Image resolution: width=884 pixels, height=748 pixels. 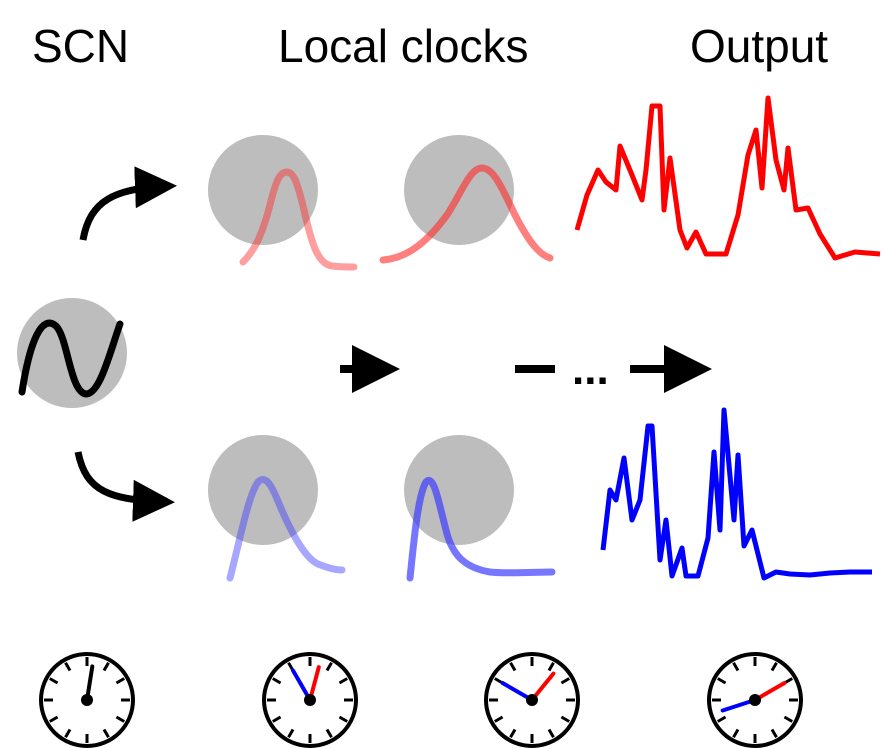 What do you see at coordinates (403, 46) in the screenshot?
I see `local-clocks-heading: Local clocks` at bounding box center [403, 46].